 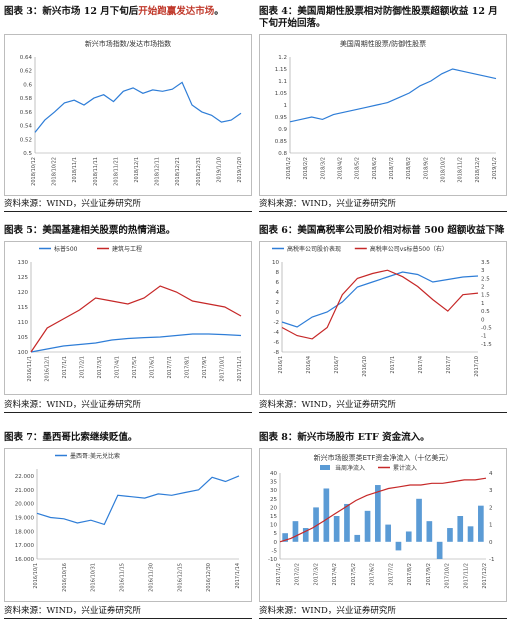 I want to click on y-tick-label: 110, so click(x=23, y=323).